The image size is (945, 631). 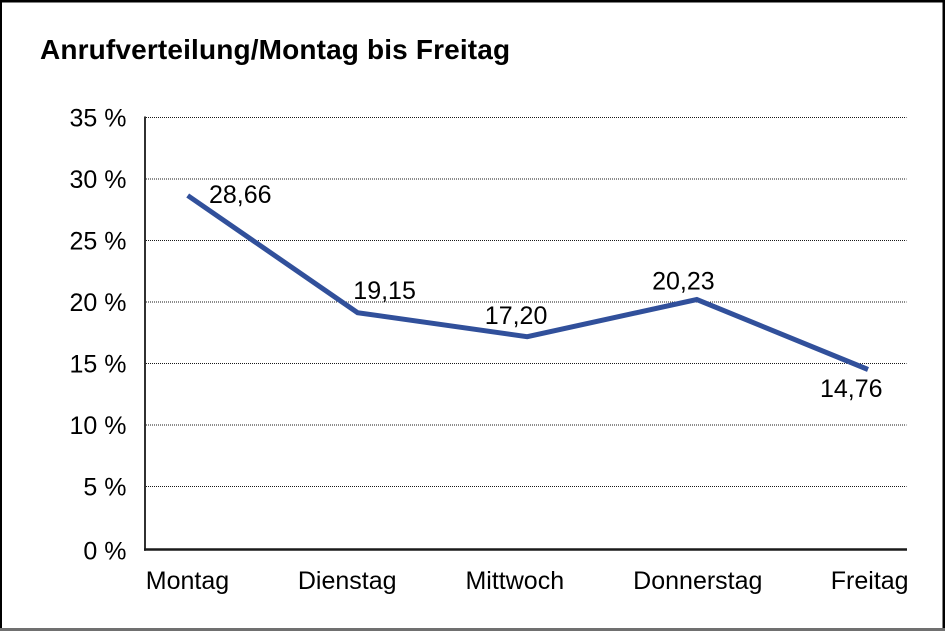 What do you see at coordinates (240, 195) in the screenshot?
I see `svg-text: 28,66` at bounding box center [240, 195].